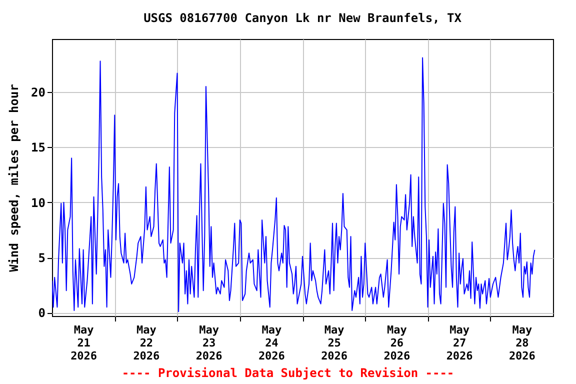  What do you see at coordinates (42, 258) in the screenshot?
I see `y-tick-label: 5` at bounding box center [42, 258].